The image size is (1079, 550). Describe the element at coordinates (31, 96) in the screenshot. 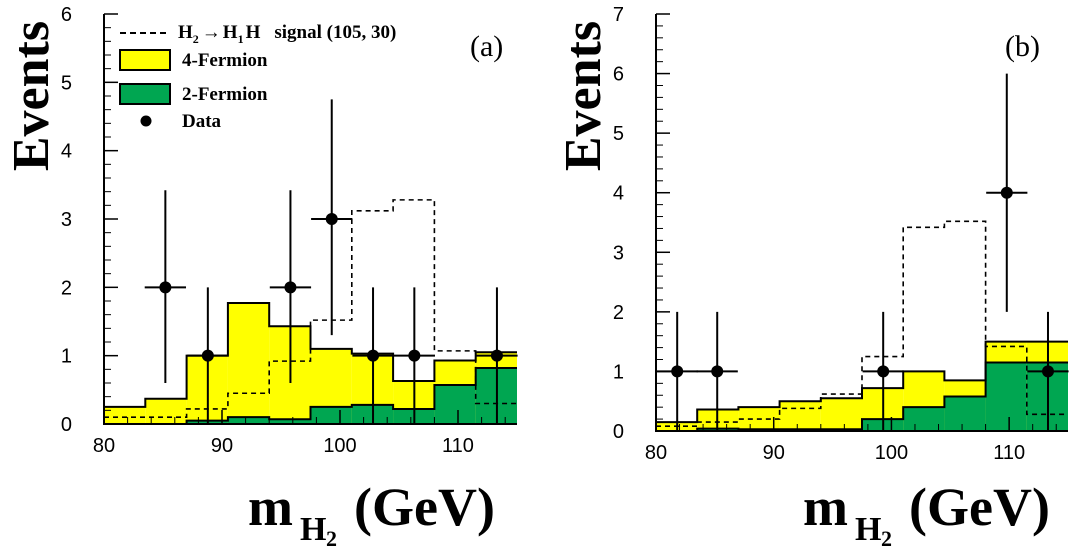

I see `panel-a-y-axis-label: Events` at that location.